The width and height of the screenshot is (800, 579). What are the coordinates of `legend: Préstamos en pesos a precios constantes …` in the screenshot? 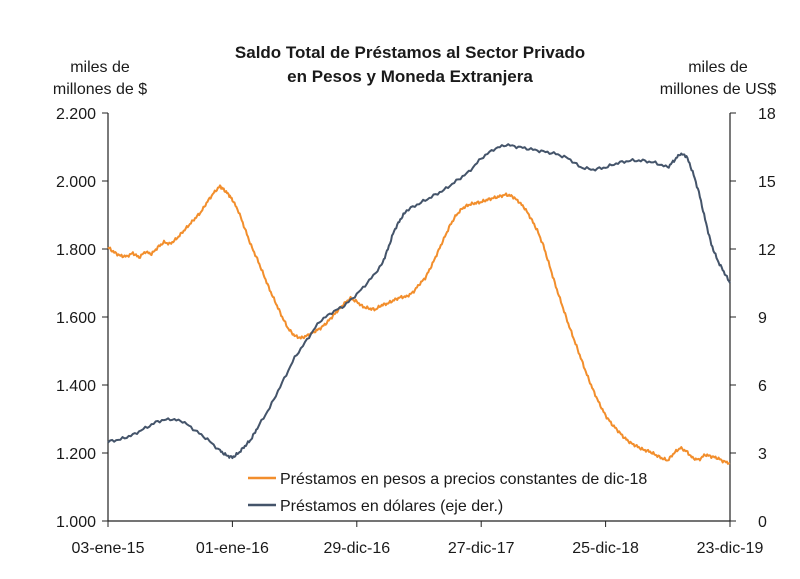 It's located at (447, 493).